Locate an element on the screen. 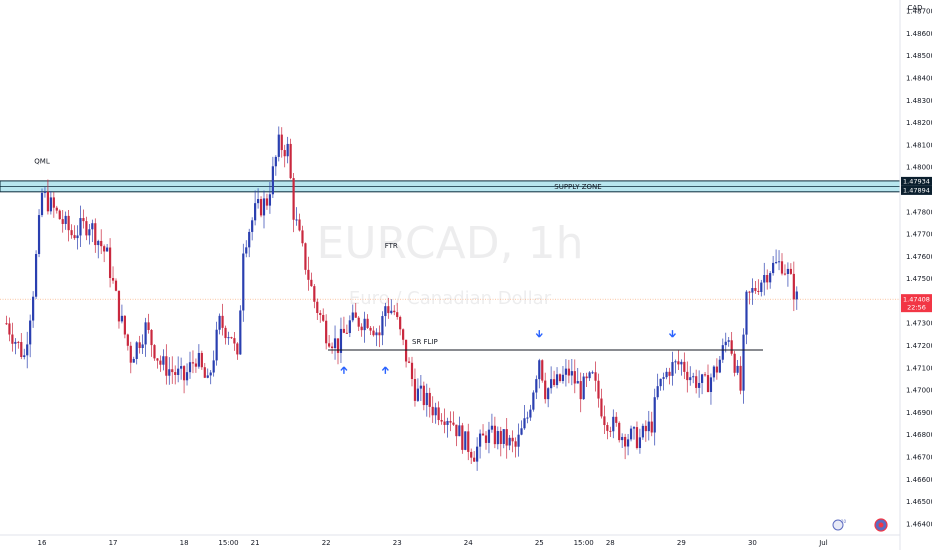 The width and height of the screenshot is (932, 550). current-price-countdown: 22:56 is located at coordinates (916, 308).